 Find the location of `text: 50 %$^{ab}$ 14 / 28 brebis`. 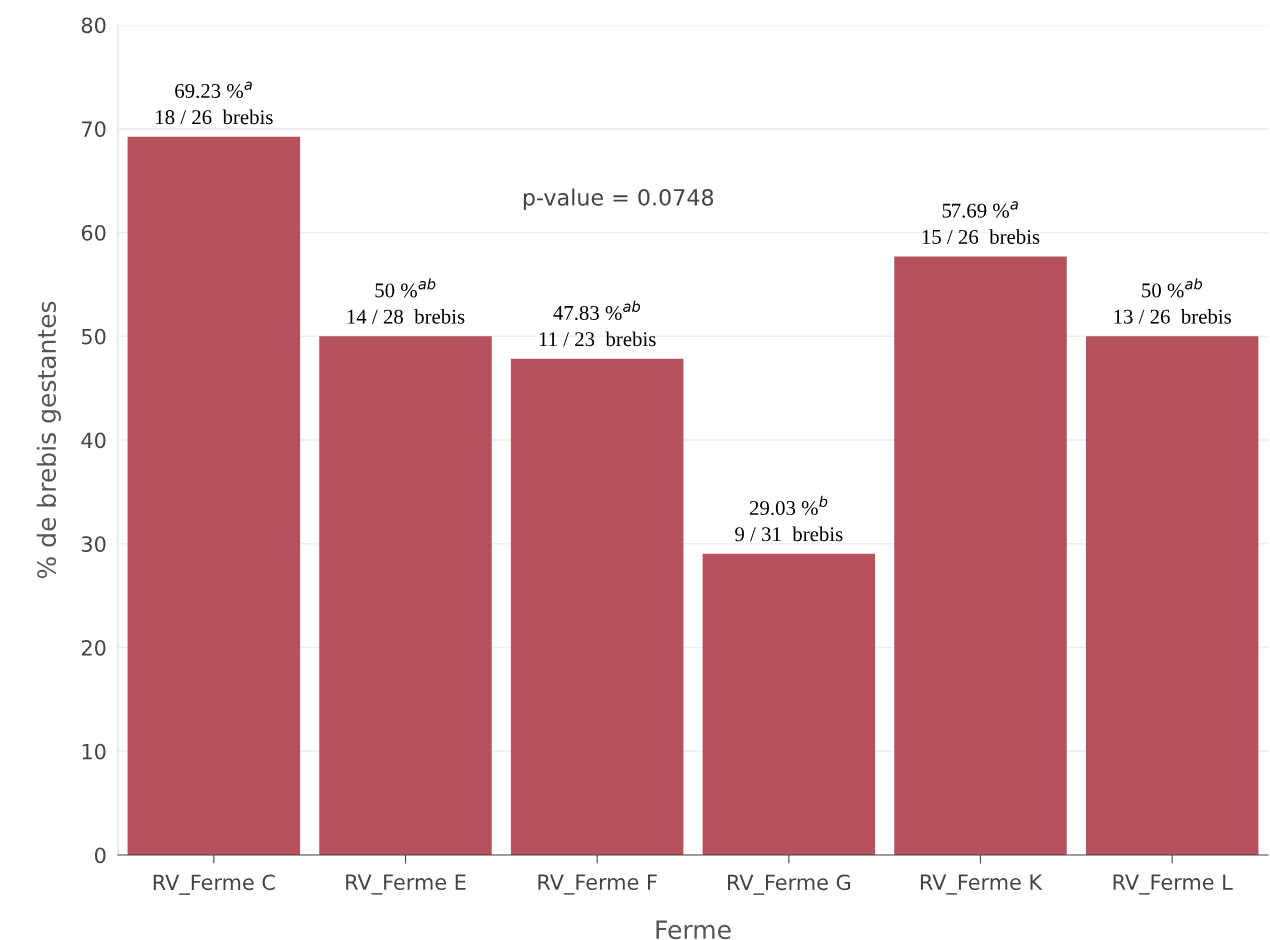

text: 50 %$^{ab}$ 14 / 28 brebis is located at coordinates (406, 301).